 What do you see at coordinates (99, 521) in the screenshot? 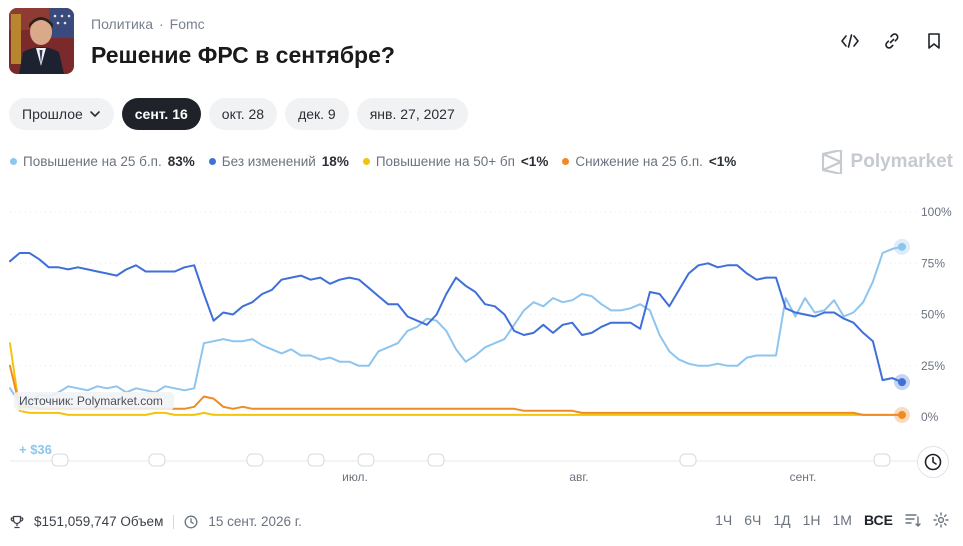
I see `volume-text: $151,059,747 Объем` at bounding box center [99, 521].